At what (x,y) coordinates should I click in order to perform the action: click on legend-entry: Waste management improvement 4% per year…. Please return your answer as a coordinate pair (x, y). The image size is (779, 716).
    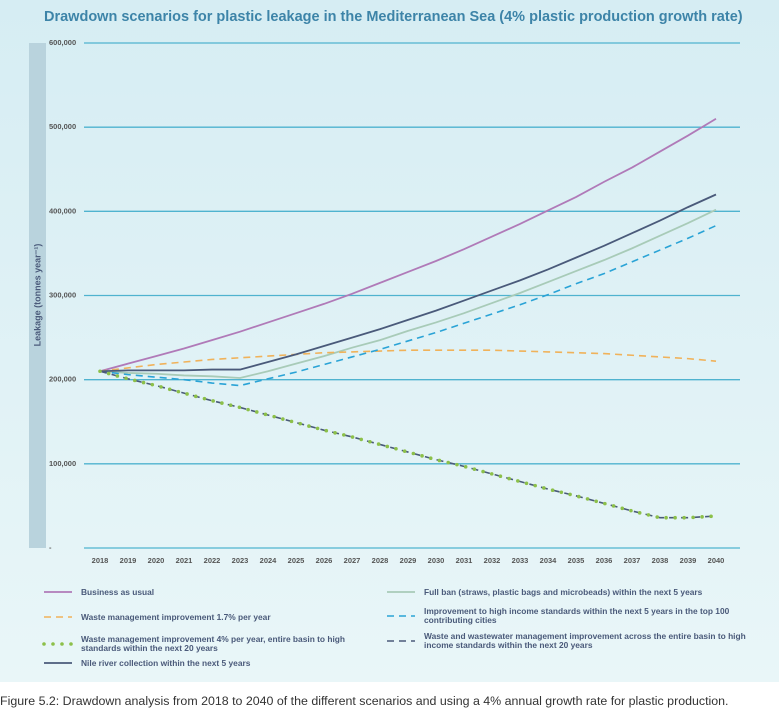
    Looking at the image, I should click on (202, 644).